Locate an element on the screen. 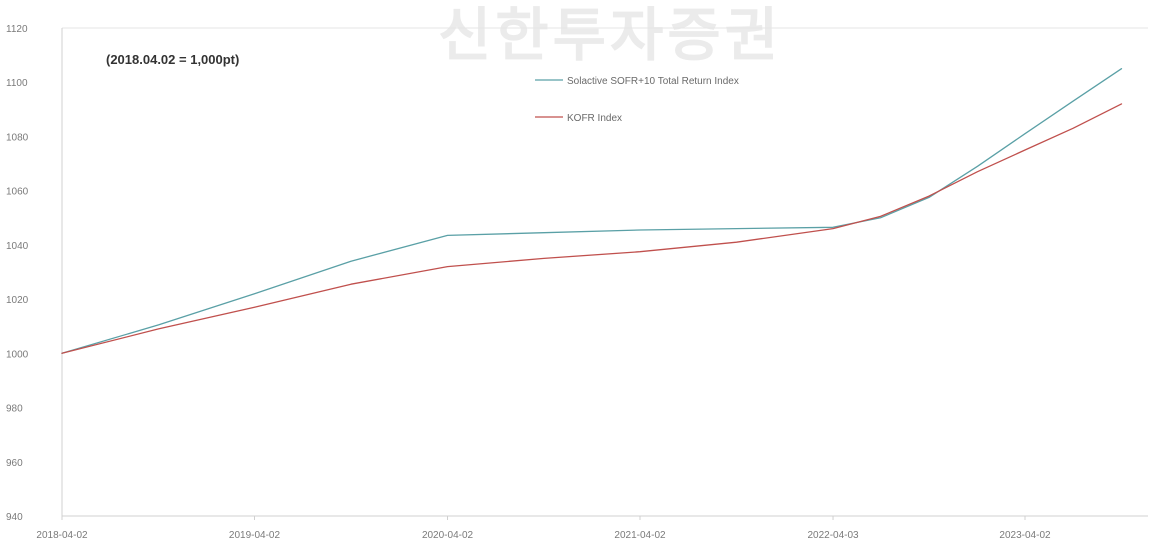  x-tick-label: 2022-04-03 is located at coordinates (833, 535).